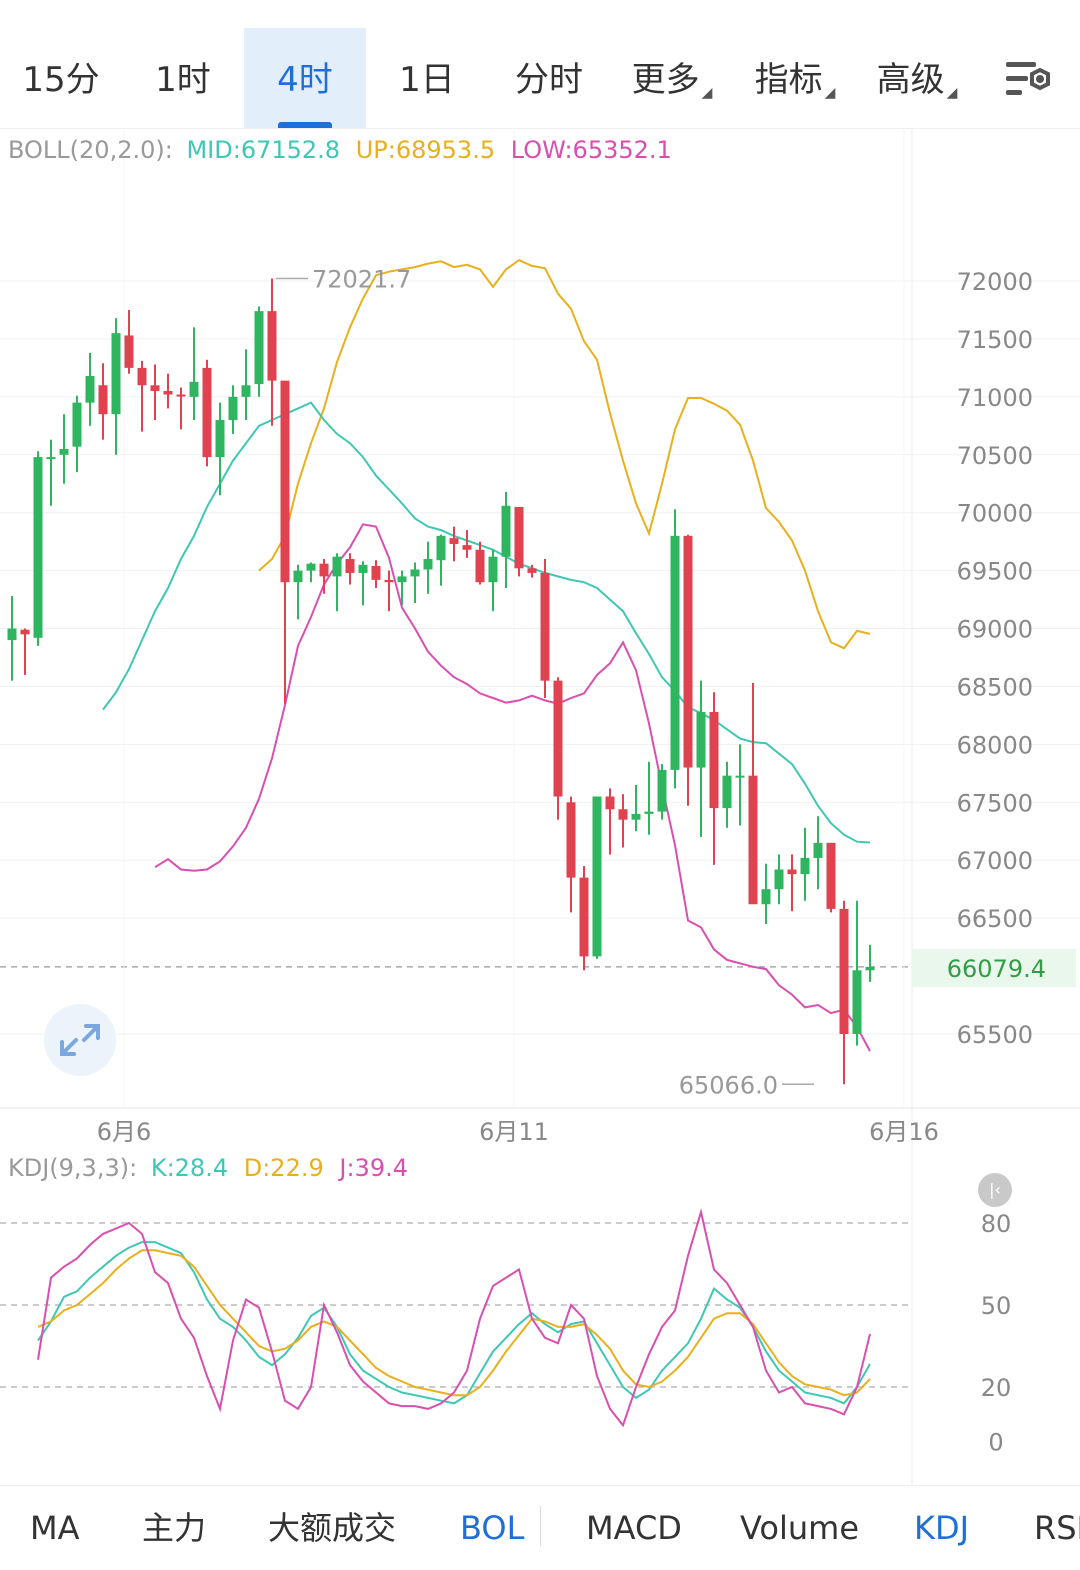 This screenshot has height=1570, width=1080. I want to click on boll-legend-name: BOLL(20,2.0):, so click(90, 150).